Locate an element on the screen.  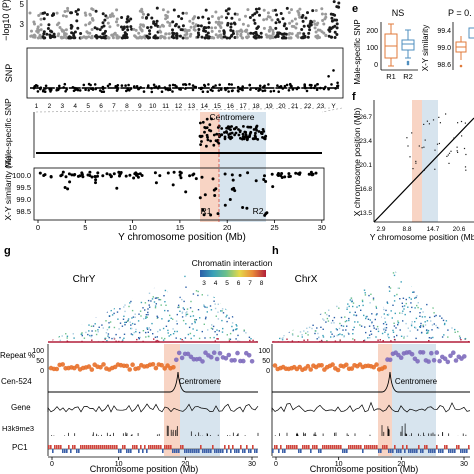
panel-h-xtick-label: 10 is located at coordinates (339, 464).